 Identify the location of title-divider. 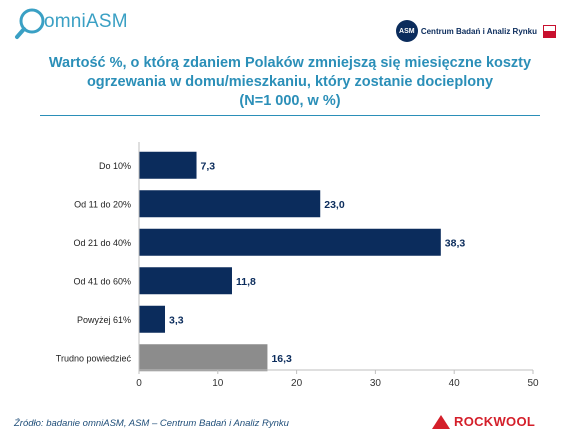
(290, 115).